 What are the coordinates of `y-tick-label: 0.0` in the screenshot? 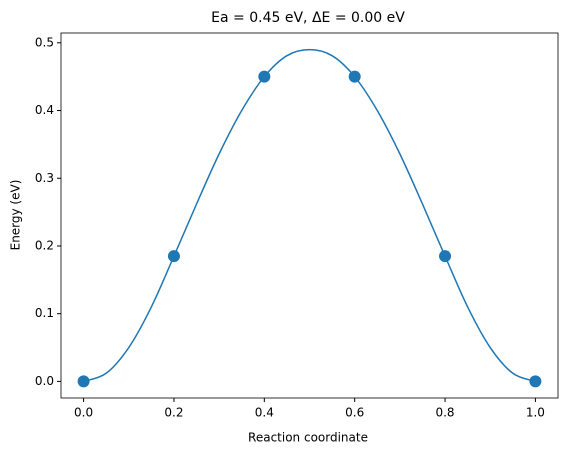 It's located at (44, 381).